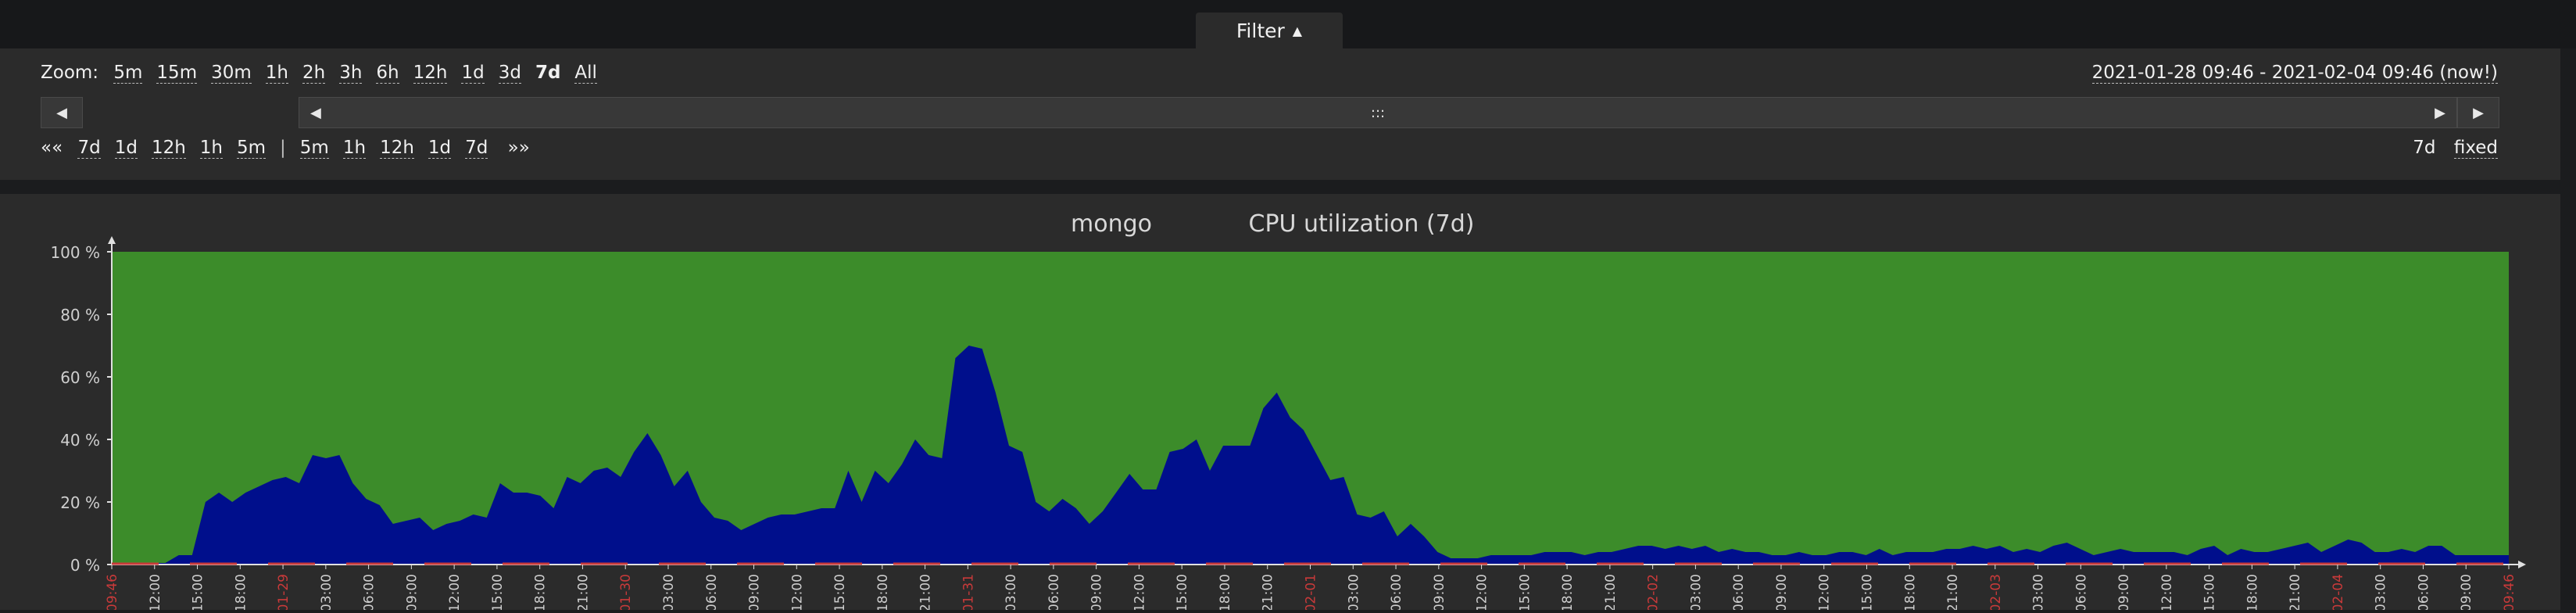 The image size is (2576, 613). Describe the element at coordinates (211, 148) in the screenshot. I see `back-step-1h: 1h` at that location.